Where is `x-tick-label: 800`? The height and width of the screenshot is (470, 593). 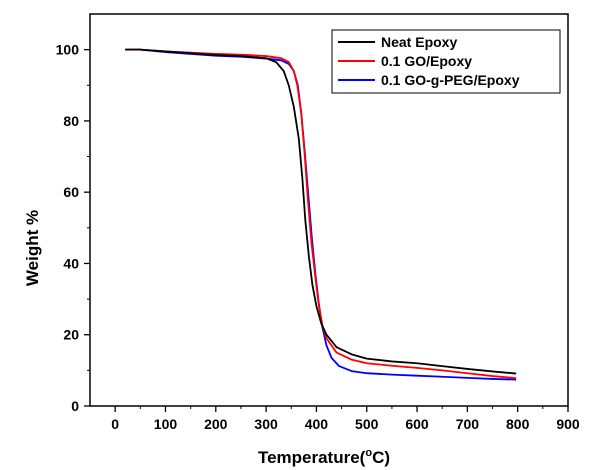
x-tick-label: 800 is located at coordinates (518, 424).